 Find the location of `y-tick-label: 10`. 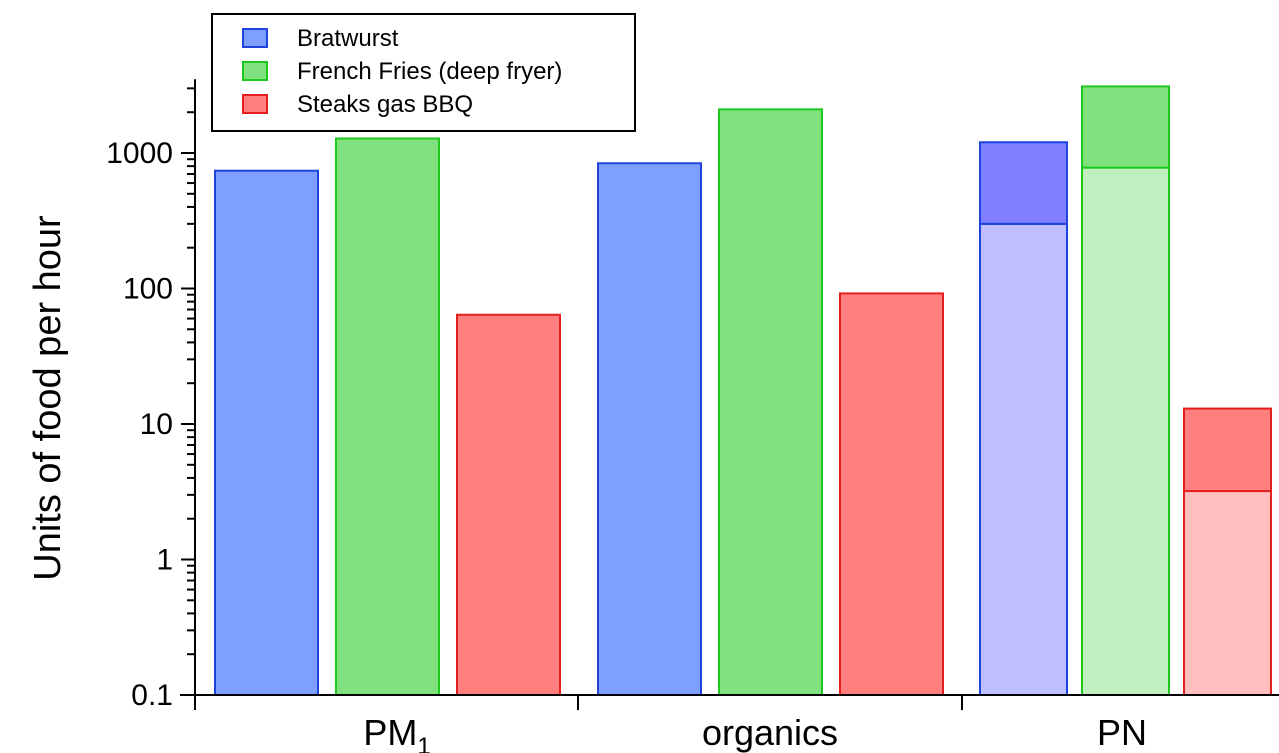

y-tick-label: 10 is located at coordinates (156, 424).